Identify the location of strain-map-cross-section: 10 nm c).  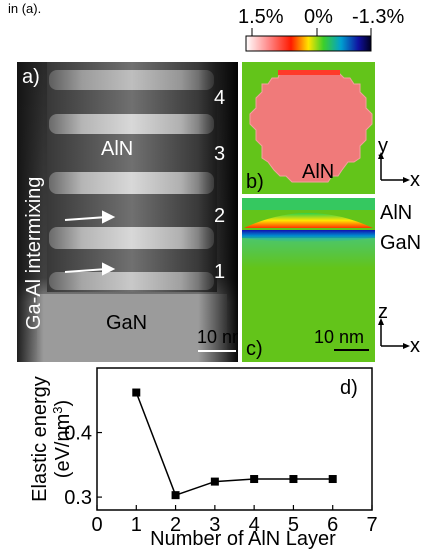
(308, 280).